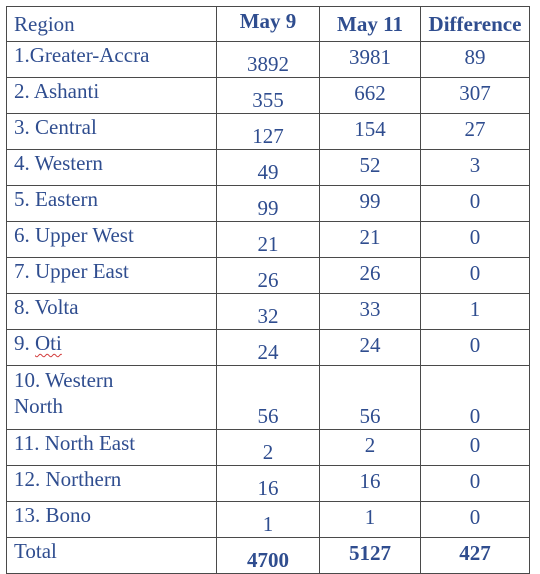  I want to click on may9-cell: 49, so click(268, 167).